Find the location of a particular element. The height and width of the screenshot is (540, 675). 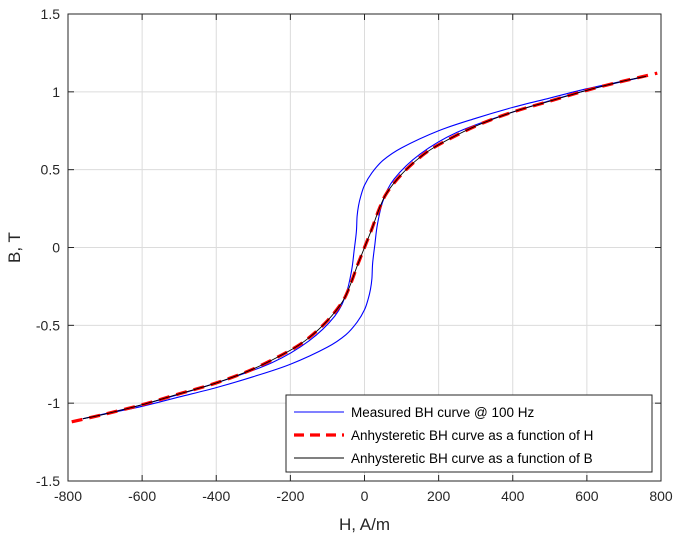

x-axis-label: H, A/m is located at coordinates (364, 524).